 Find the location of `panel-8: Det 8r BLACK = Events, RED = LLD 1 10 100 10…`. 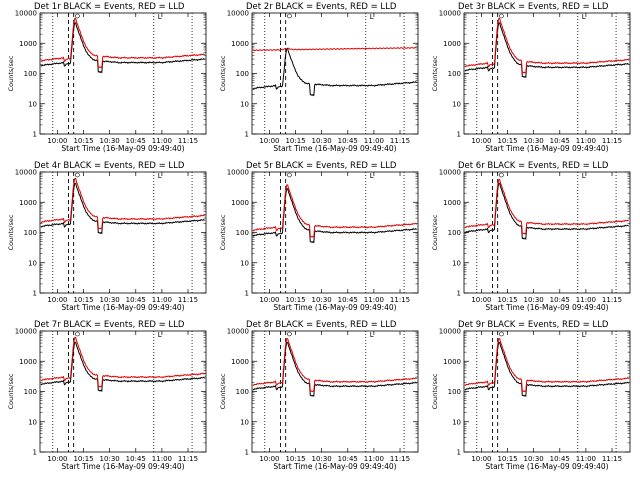

panel-8: Det 8r BLACK = Events, RED = LLD 1 10 100 10… is located at coordinates (319, 395).